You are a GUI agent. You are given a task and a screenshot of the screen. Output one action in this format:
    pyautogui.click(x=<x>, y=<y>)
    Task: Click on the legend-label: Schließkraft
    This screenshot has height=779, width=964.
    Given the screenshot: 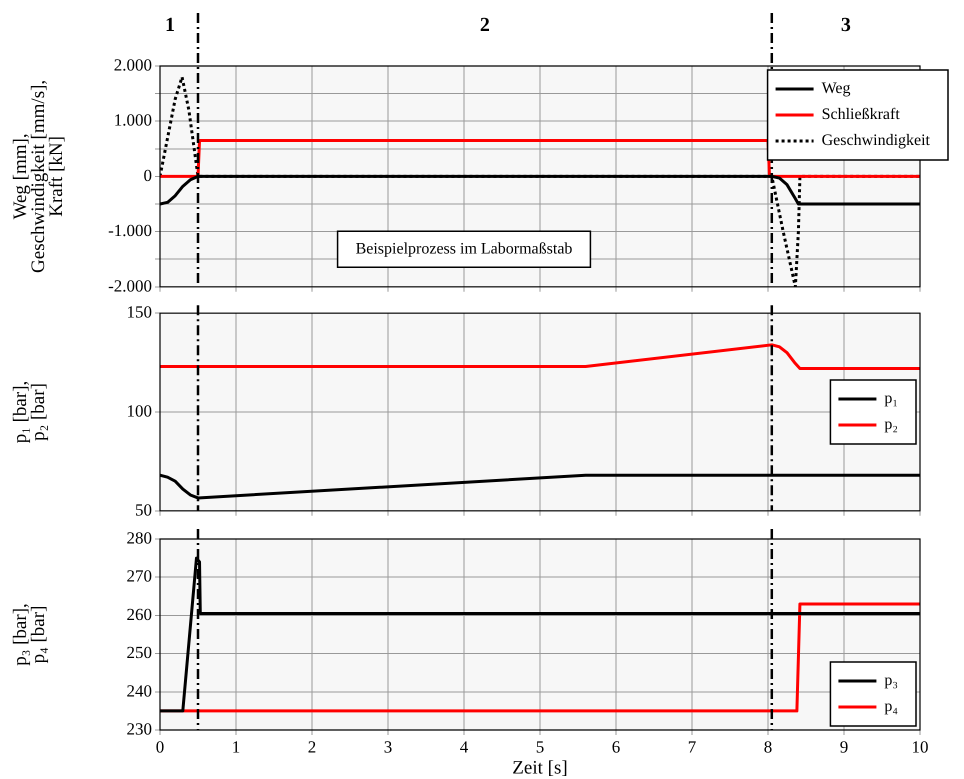 What is the action you would take?
    pyautogui.click(x=861, y=115)
    